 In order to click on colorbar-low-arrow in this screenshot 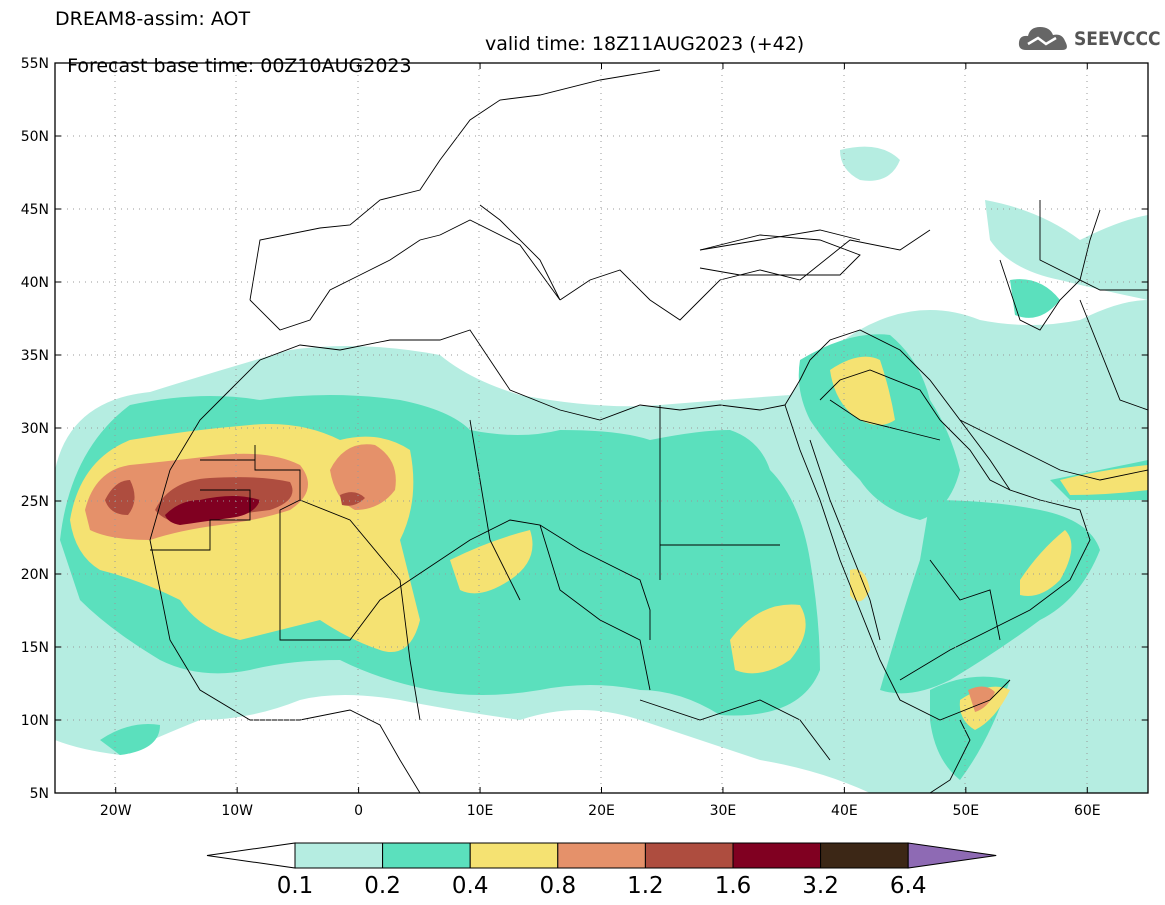, I will do `click(251, 855)`.